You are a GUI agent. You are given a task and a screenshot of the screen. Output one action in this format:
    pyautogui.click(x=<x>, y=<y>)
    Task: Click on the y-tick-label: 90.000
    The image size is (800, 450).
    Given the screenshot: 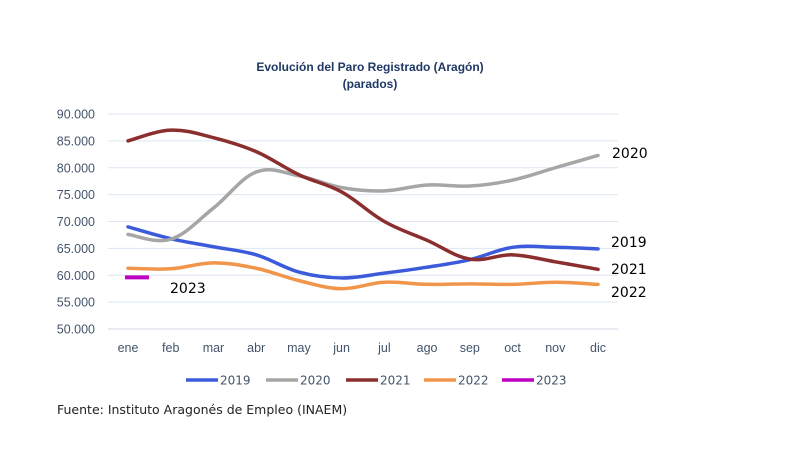 What is the action you would take?
    pyautogui.click(x=76, y=115)
    